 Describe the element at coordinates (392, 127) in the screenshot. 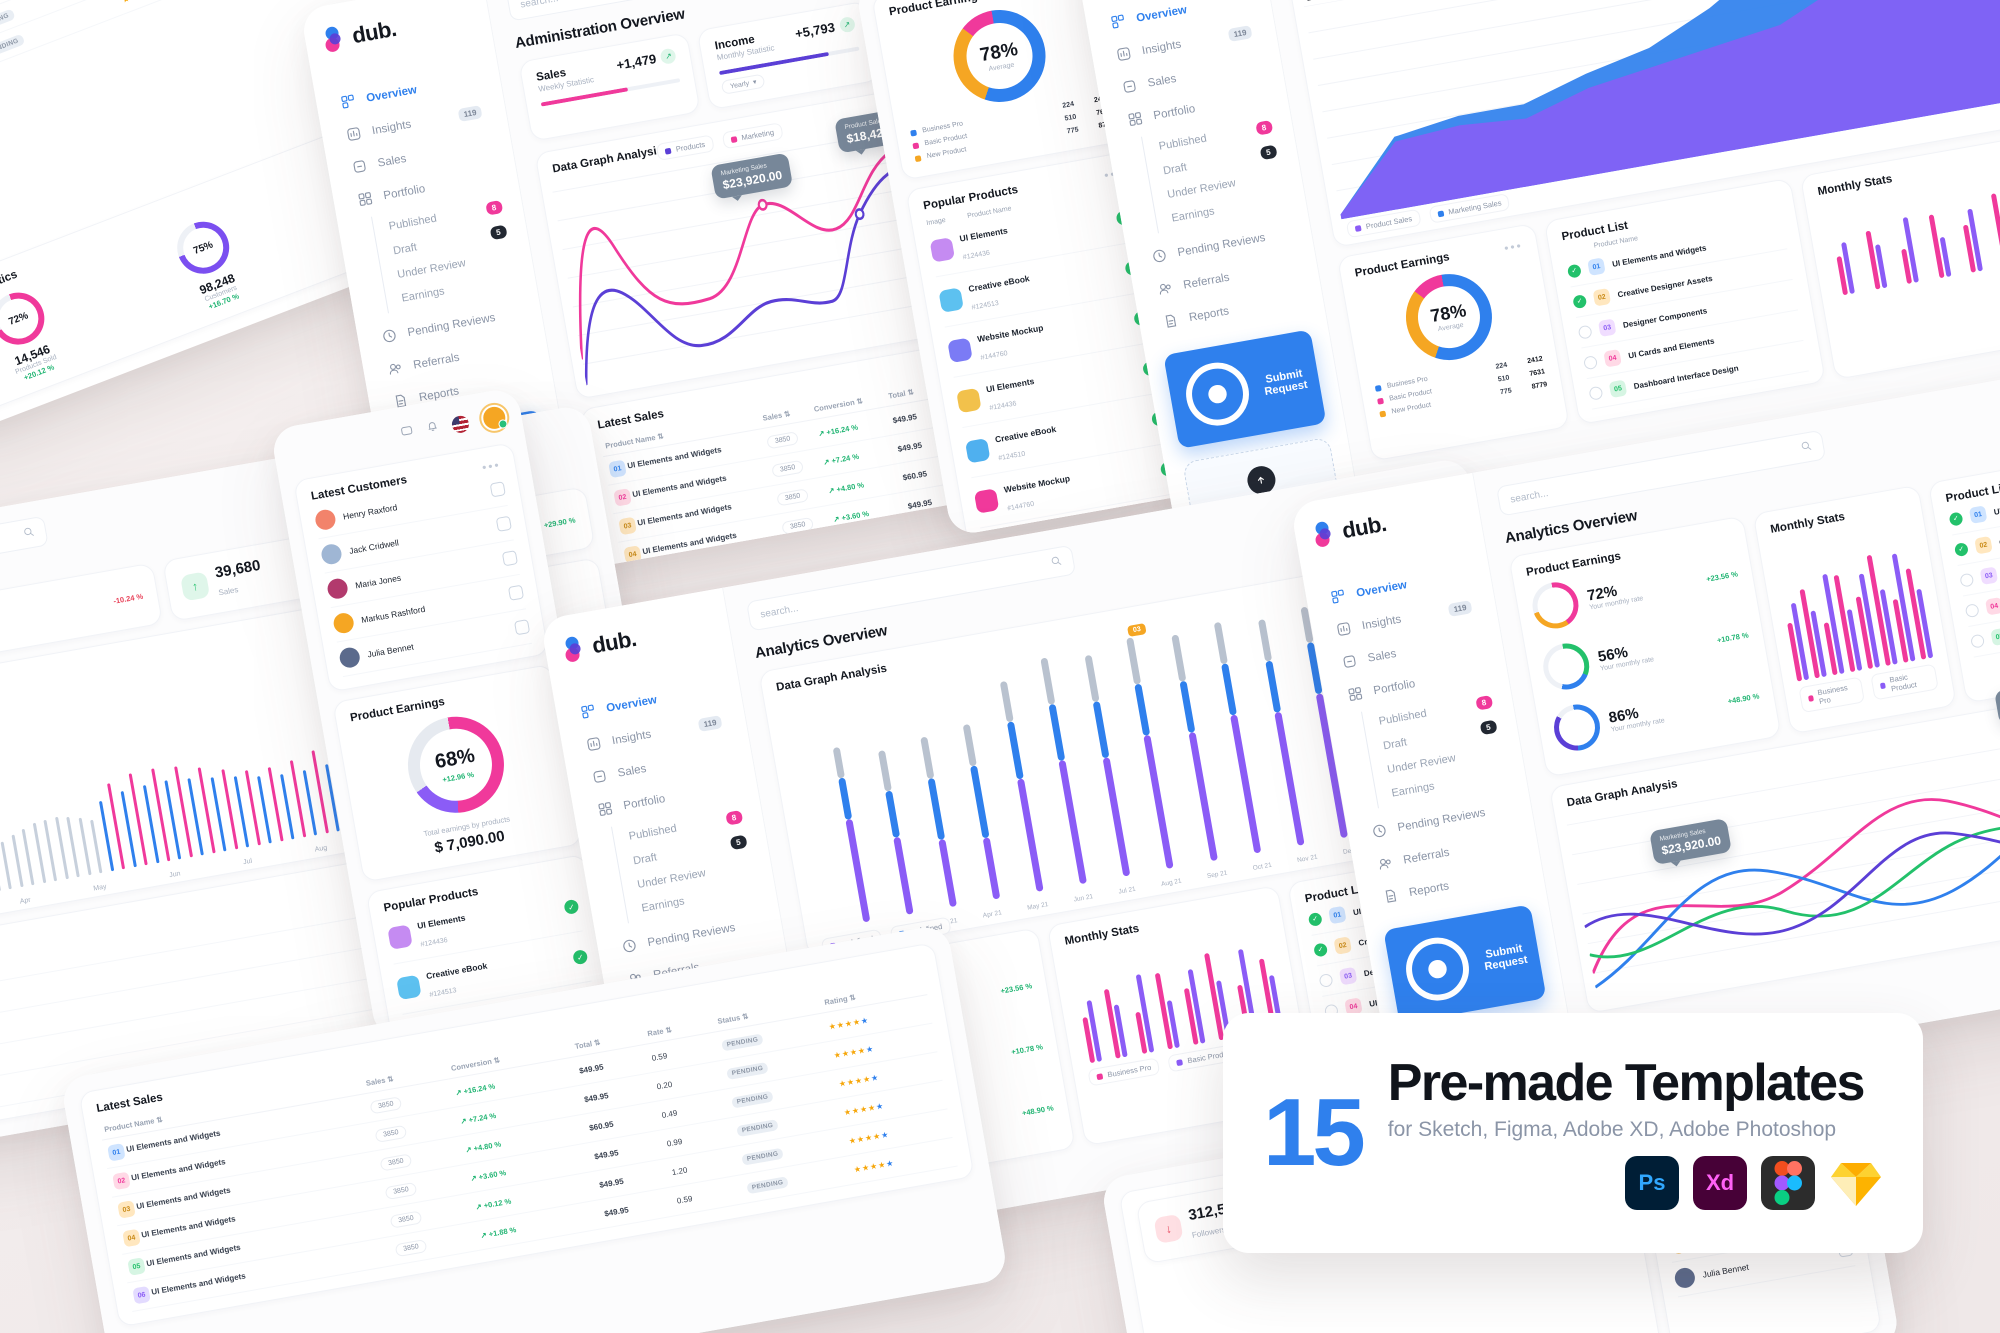

I see `sidebar-item-label: Insights` at that location.